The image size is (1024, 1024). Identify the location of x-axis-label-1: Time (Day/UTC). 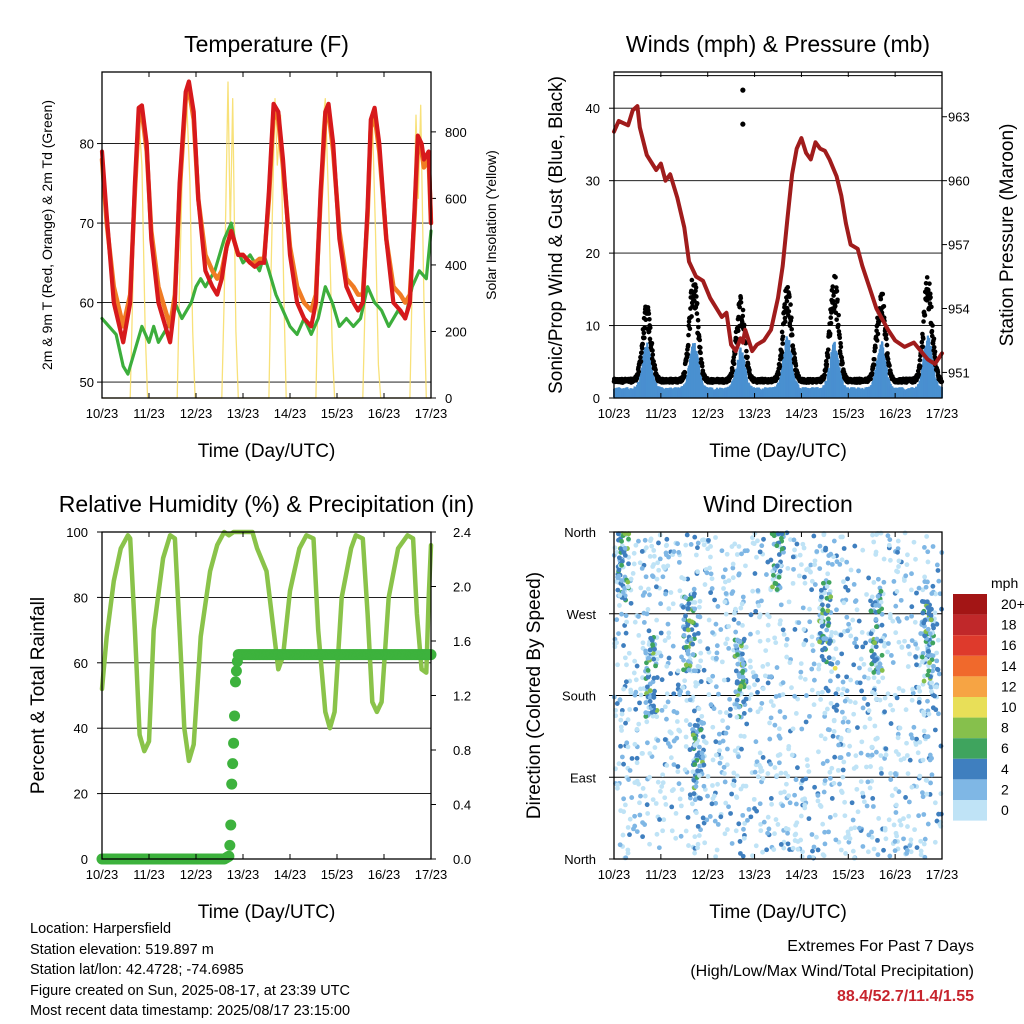
(267, 451).